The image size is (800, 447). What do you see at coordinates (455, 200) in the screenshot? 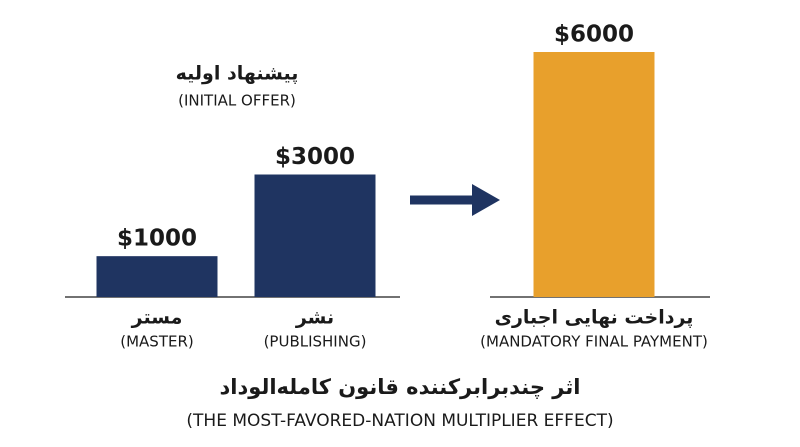
I see `arrow` at bounding box center [455, 200].